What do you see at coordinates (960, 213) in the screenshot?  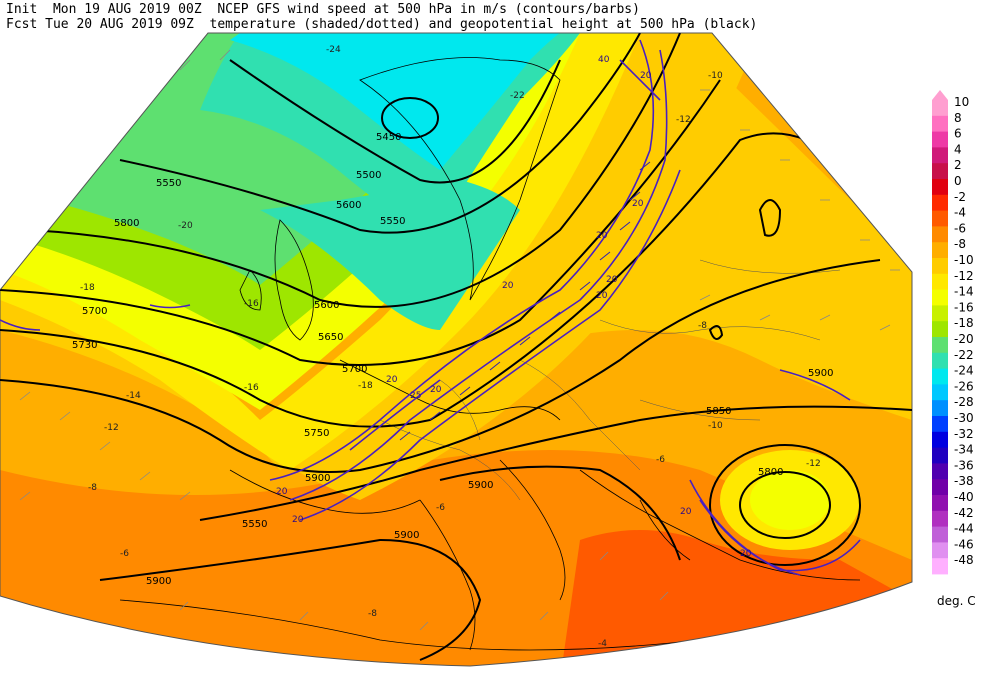 I see `colorbar-tick-label: -4` at bounding box center [960, 213].